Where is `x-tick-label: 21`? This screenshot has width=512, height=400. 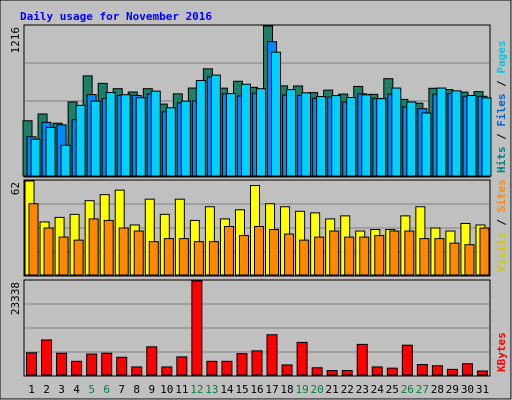 x-tick-label: 21 is located at coordinates (332, 389).